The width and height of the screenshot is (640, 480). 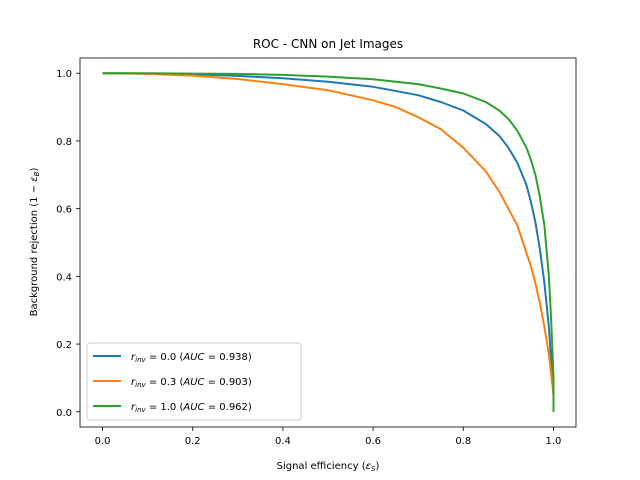 I want to click on y-tick-label: 0.6, so click(x=64, y=210).